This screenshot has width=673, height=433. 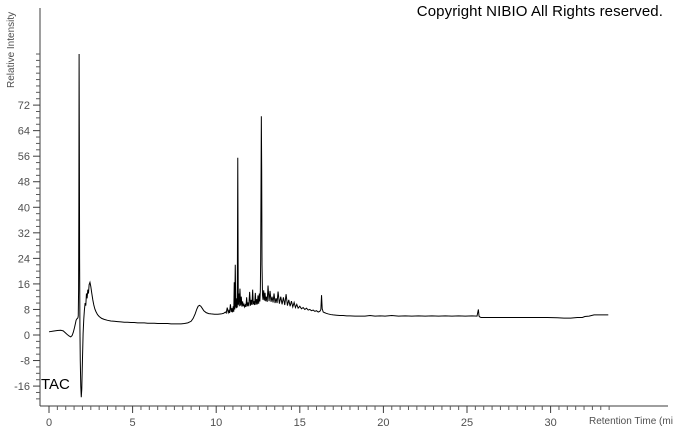 I want to click on y-tick-label: -16, so click(x=22, y=387).